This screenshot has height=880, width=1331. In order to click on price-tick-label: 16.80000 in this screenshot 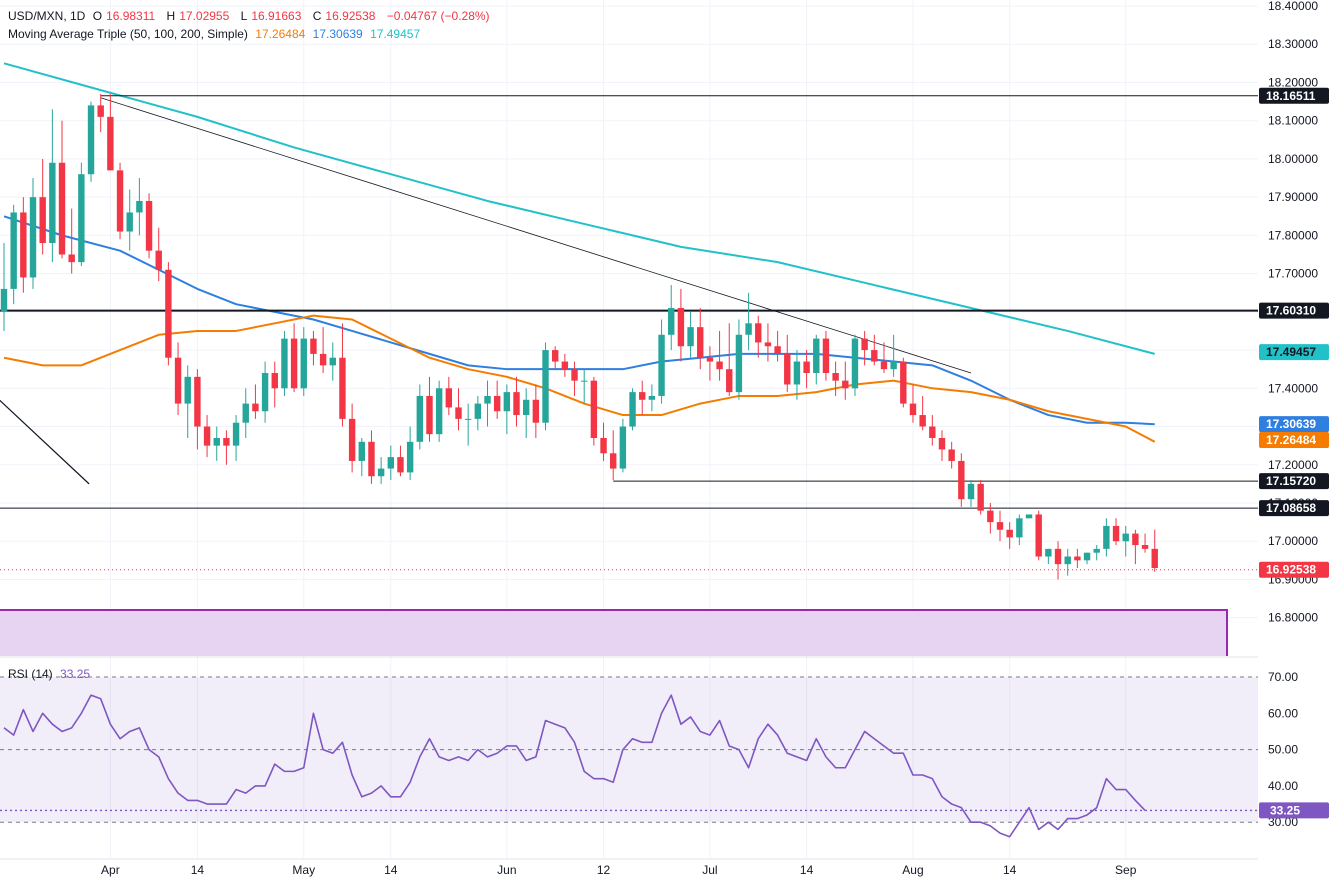, I will do `click(1293, 618)`.